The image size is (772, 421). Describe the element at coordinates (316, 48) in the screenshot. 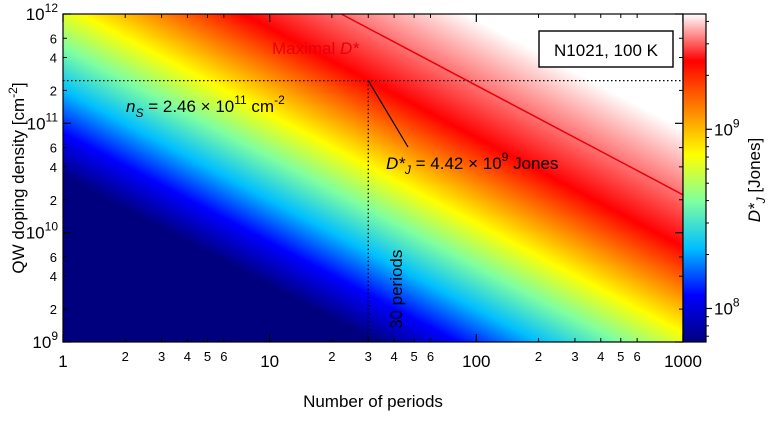

I see `maximal-d-star-label: Maximal D*` at that location.